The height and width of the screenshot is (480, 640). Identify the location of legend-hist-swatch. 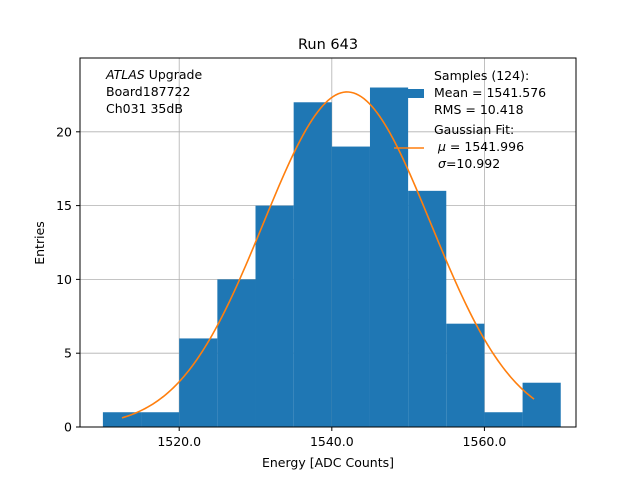
(414, 93).